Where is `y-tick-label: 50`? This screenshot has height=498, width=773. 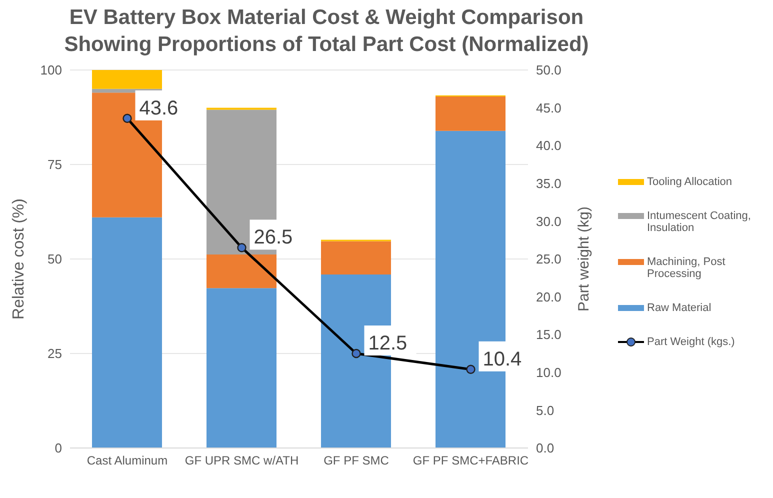 y-tick-label: 50 is located at coordinates (55, 259).